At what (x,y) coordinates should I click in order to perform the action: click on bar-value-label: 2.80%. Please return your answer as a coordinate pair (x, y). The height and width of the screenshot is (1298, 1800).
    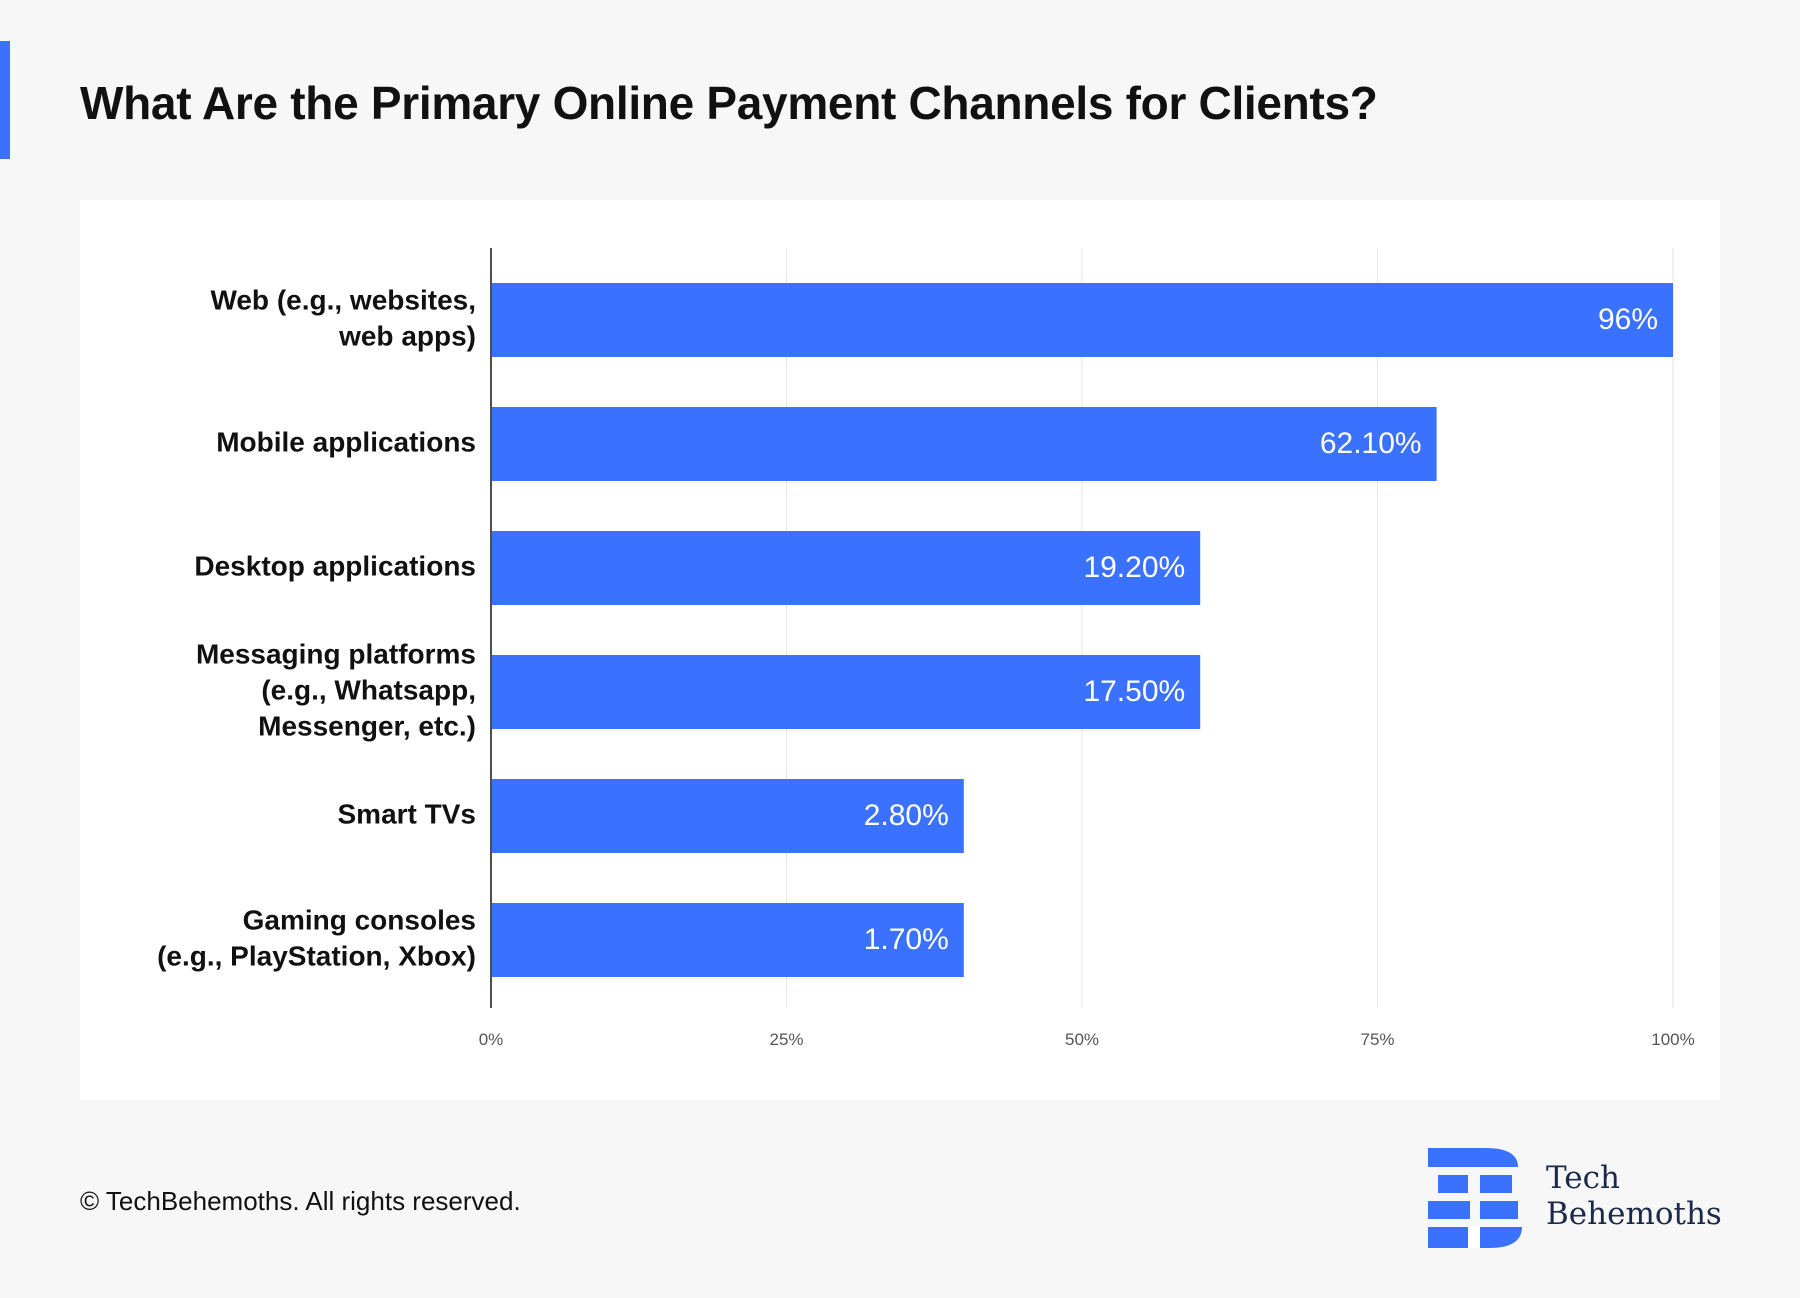
    Looking at the image, I should click on (906, 815).